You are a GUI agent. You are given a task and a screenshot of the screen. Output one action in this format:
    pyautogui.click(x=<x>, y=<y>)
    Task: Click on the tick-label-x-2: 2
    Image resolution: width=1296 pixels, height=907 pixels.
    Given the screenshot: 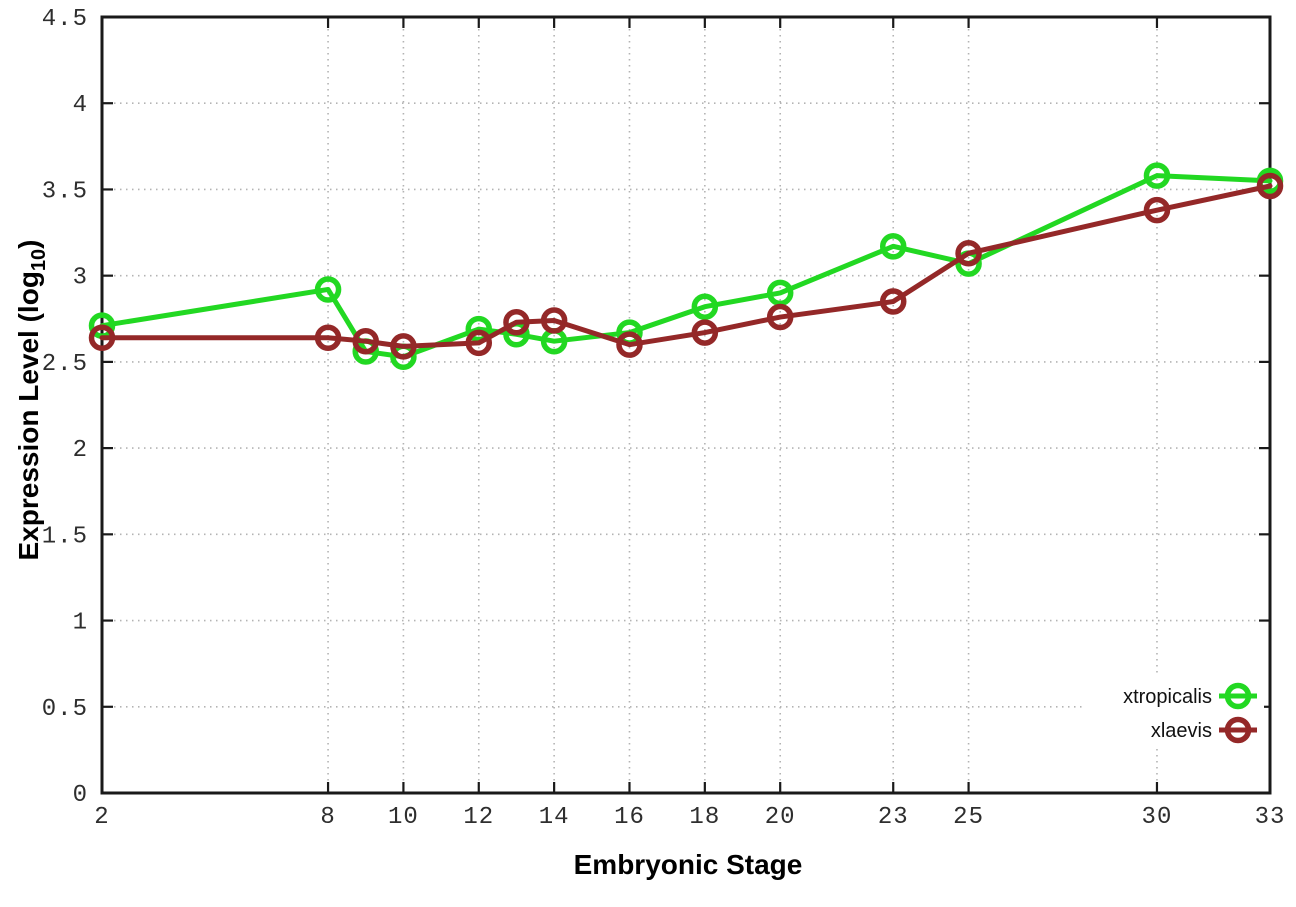 What is the action you would take?
    pyautogui.click(x=101, y=817)
    